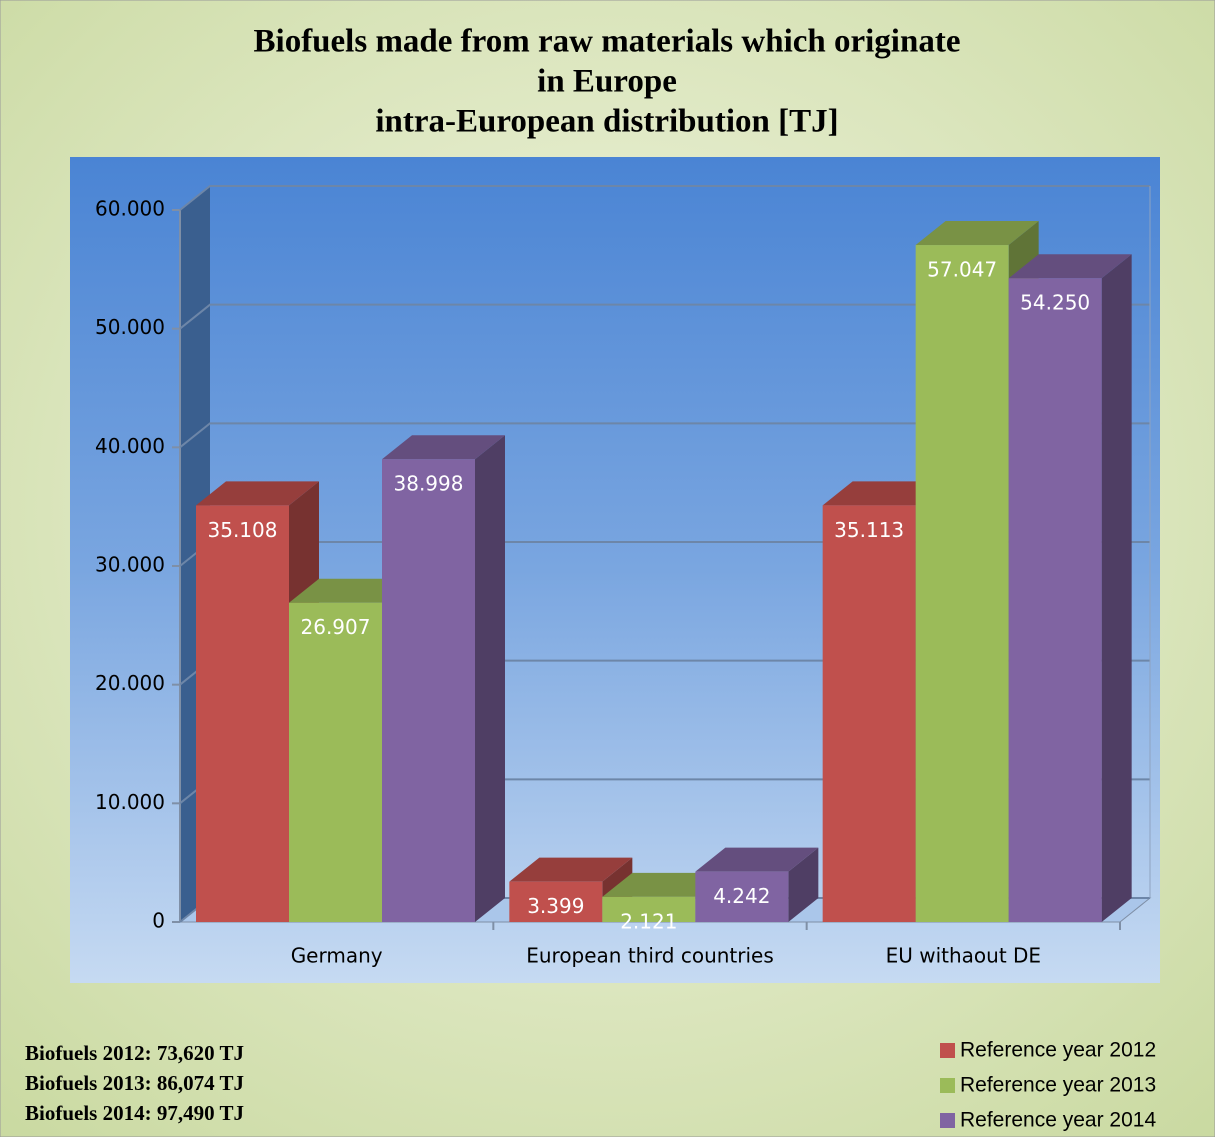  Describe the element at coordinates (1055, 303) in the screenshot. I see `value-label: 54.250` at that location.